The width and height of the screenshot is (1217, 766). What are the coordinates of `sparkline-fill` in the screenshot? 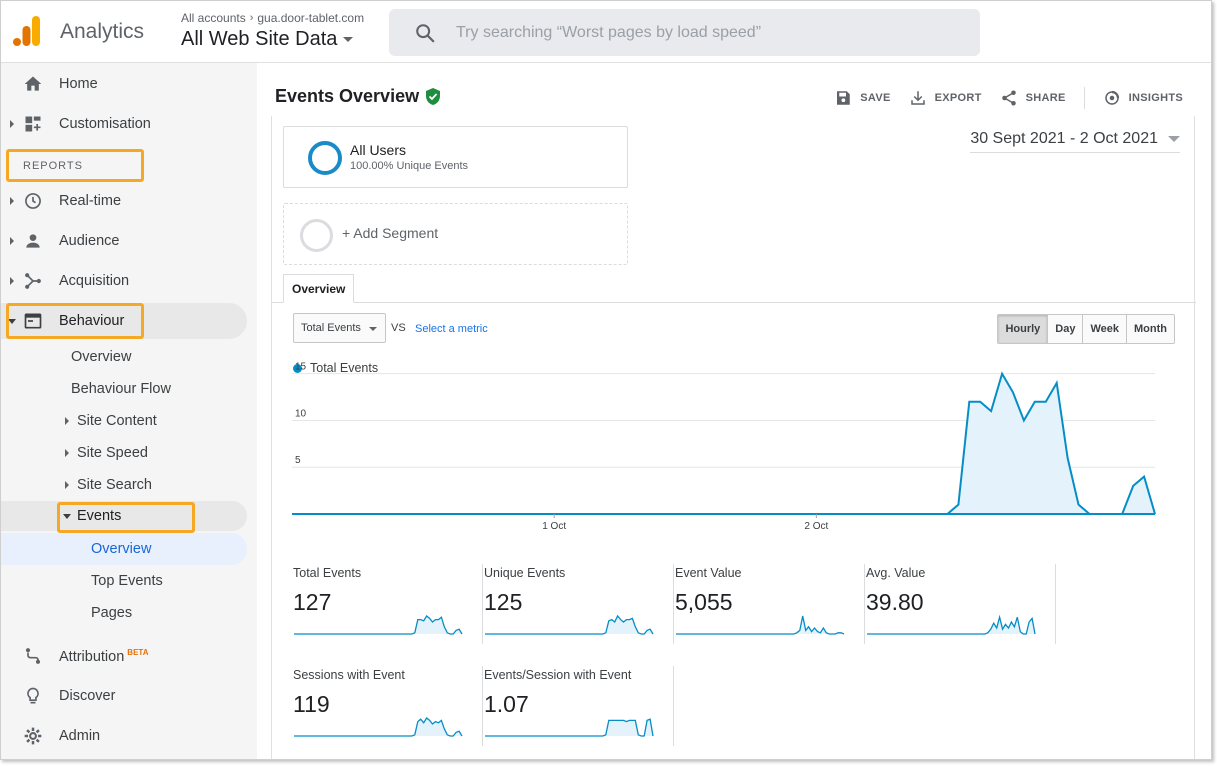 It's located at (569, 625).